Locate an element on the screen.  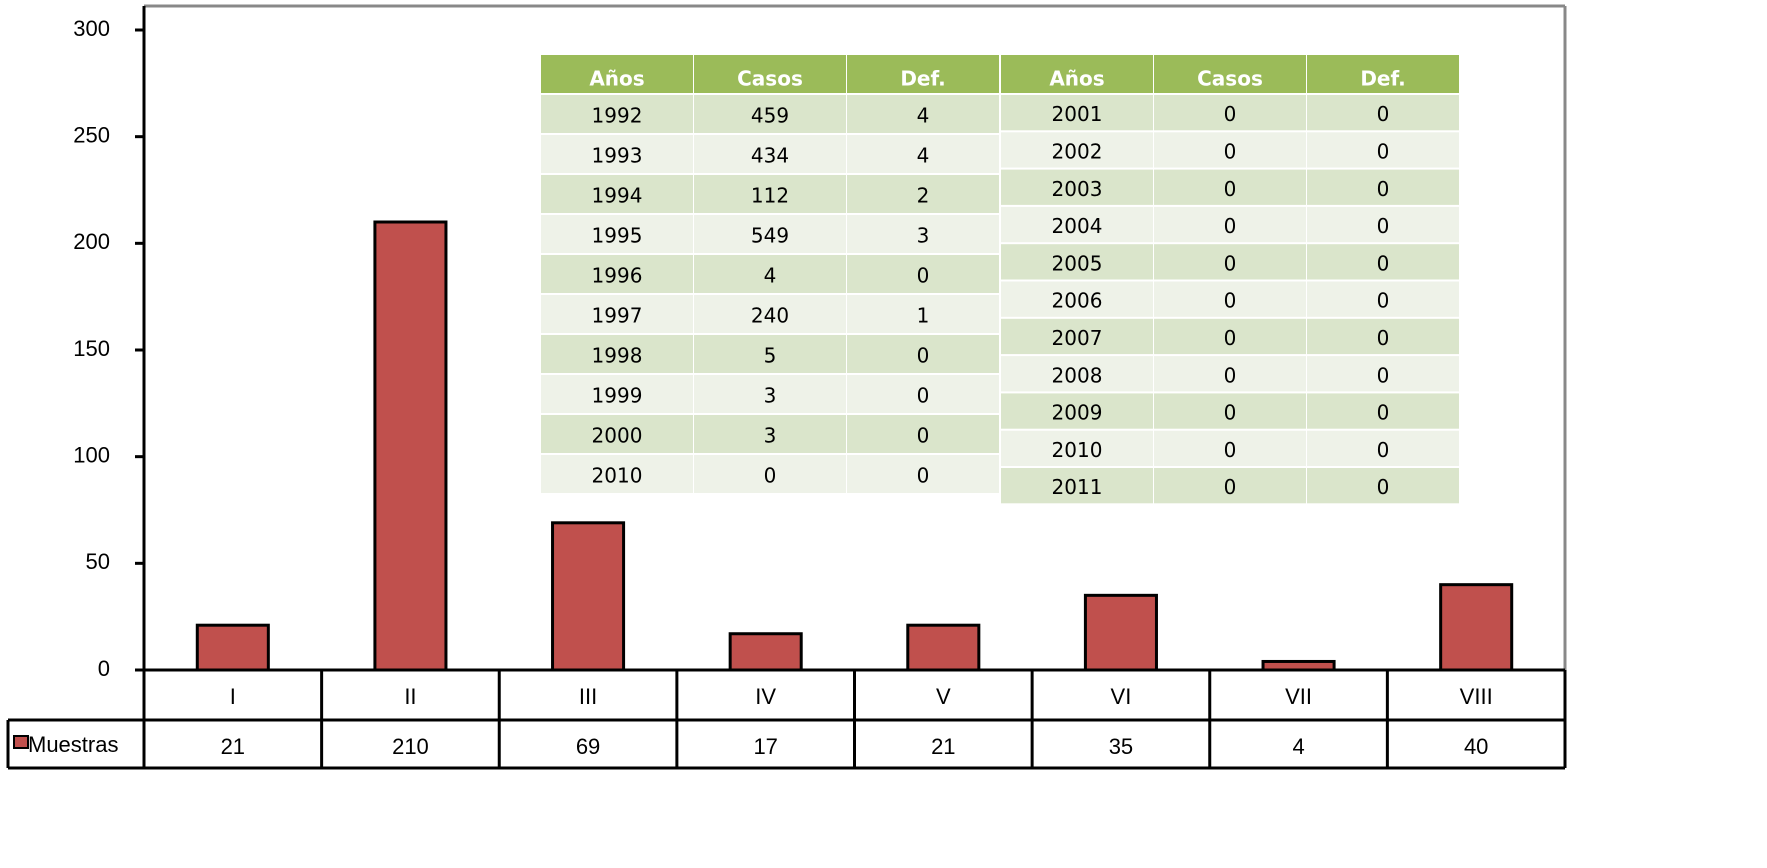
table-cell-text: 549 is located at coordinates (770, 236).